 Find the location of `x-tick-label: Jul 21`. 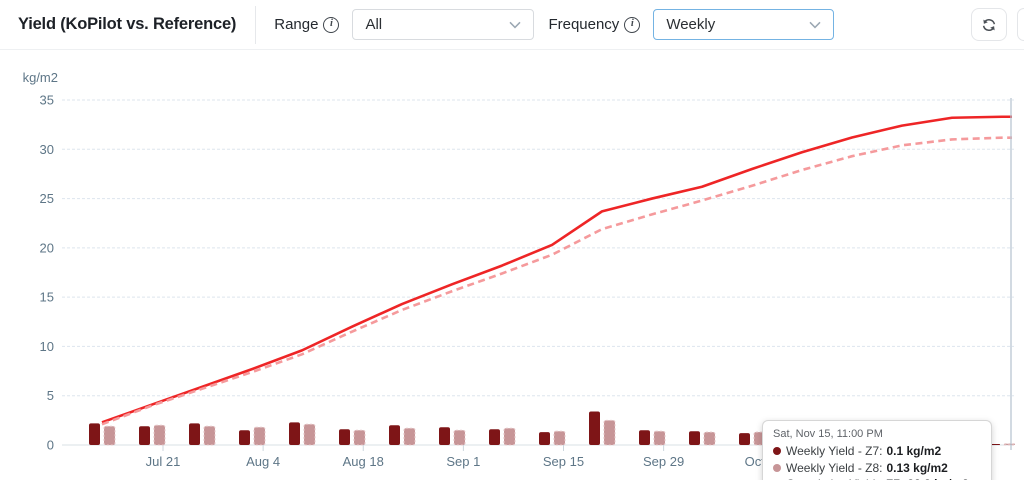

x-tick-label: Jul 21 is located at coordinates (163, 461).